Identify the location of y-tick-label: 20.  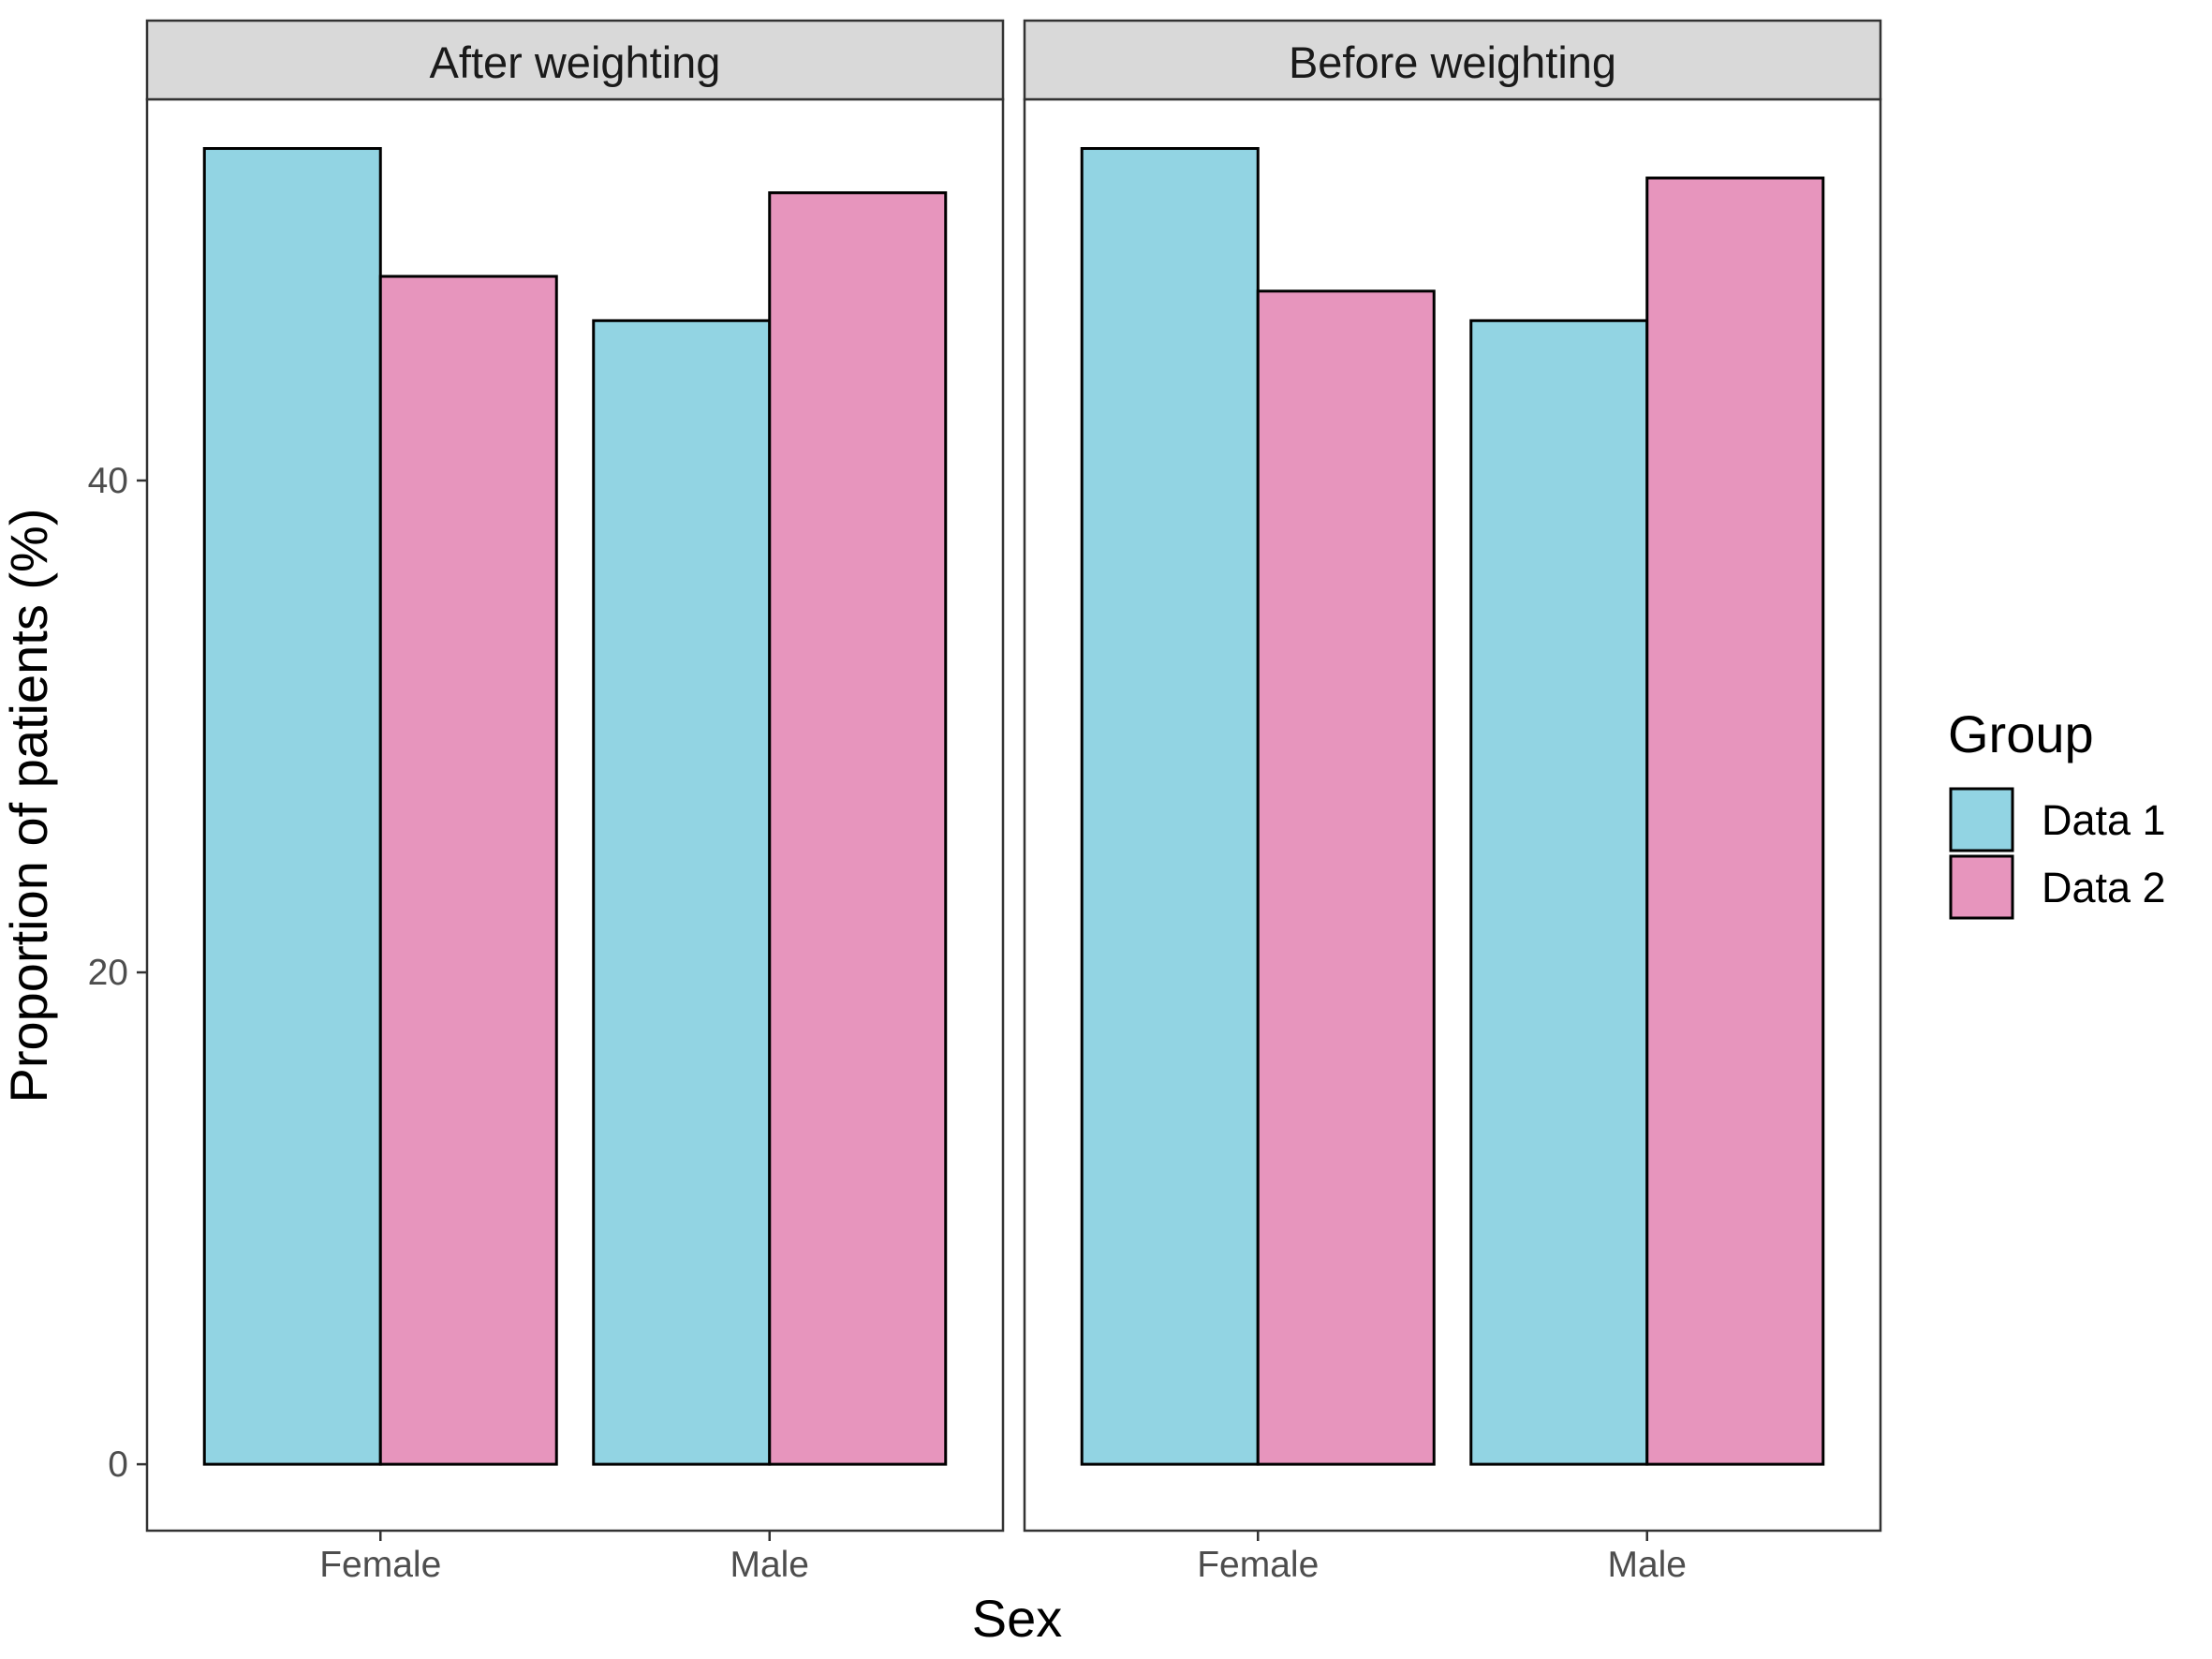
(108, 973).